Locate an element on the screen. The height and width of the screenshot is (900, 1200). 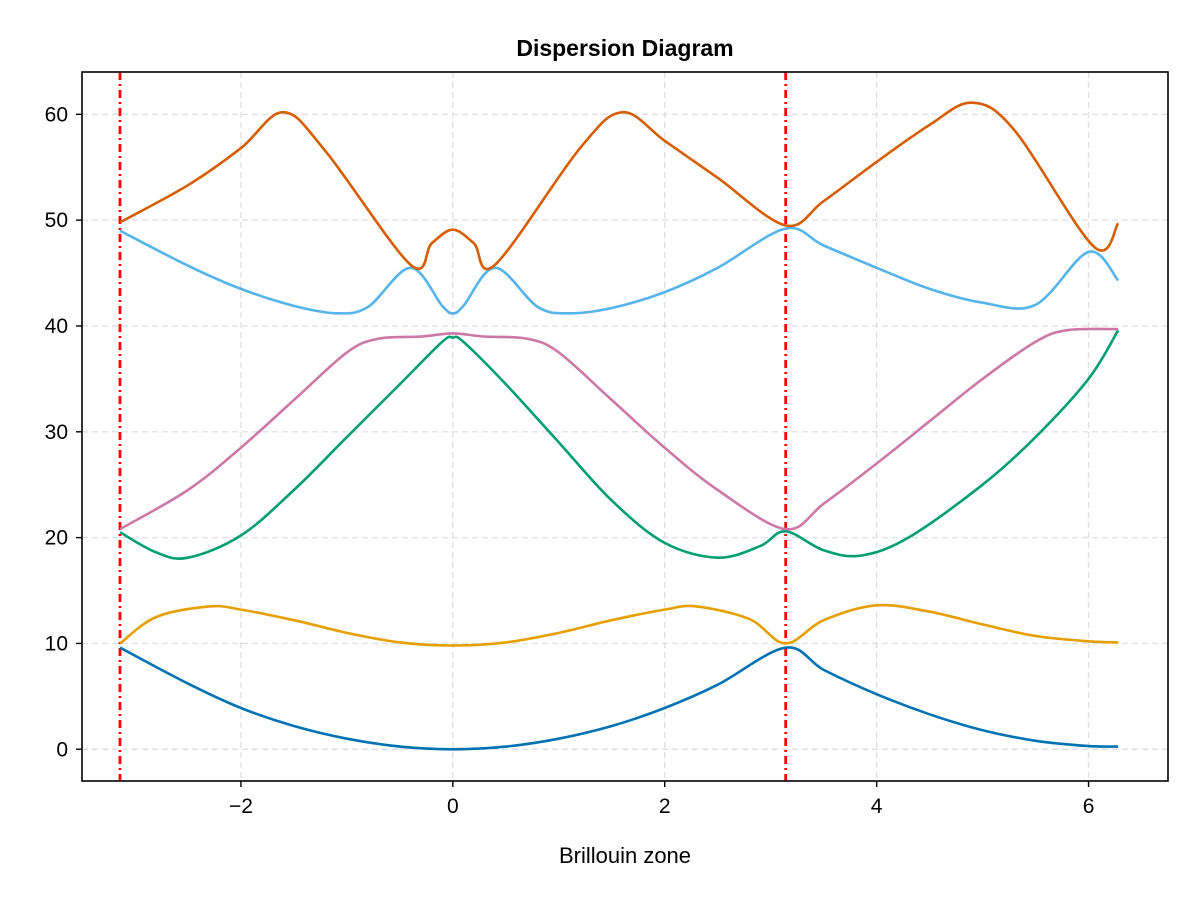
x-tick-label: 6 is located at coordinates (1089, 806).